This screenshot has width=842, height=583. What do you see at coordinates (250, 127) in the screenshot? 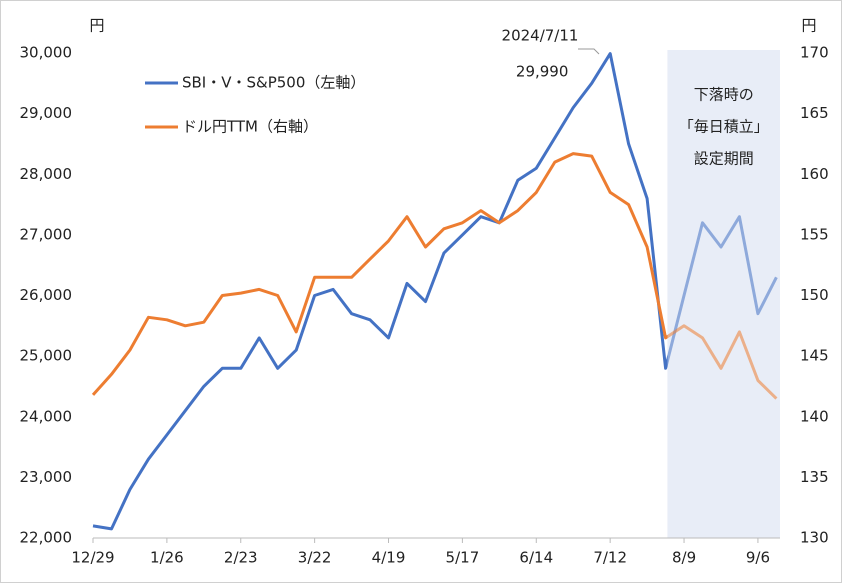
I see `legend-label: ドル円TTM（右軸）` at bounding box center [250, 127].